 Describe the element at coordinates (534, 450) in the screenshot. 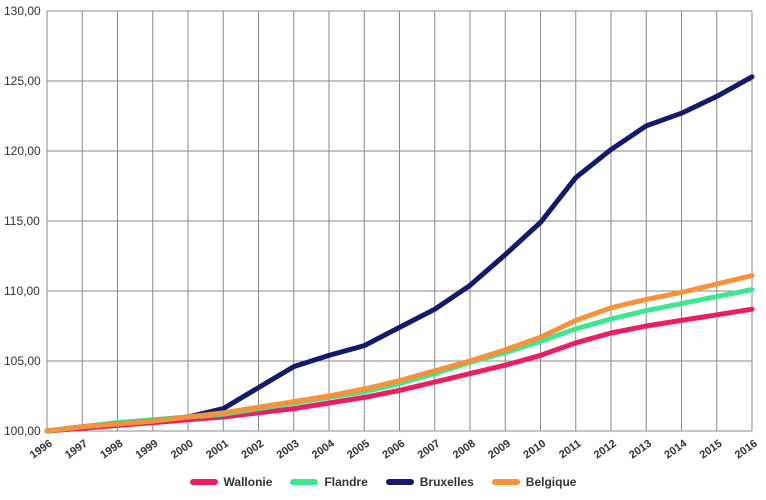

I see `x-tick-label: 2010` at that location.